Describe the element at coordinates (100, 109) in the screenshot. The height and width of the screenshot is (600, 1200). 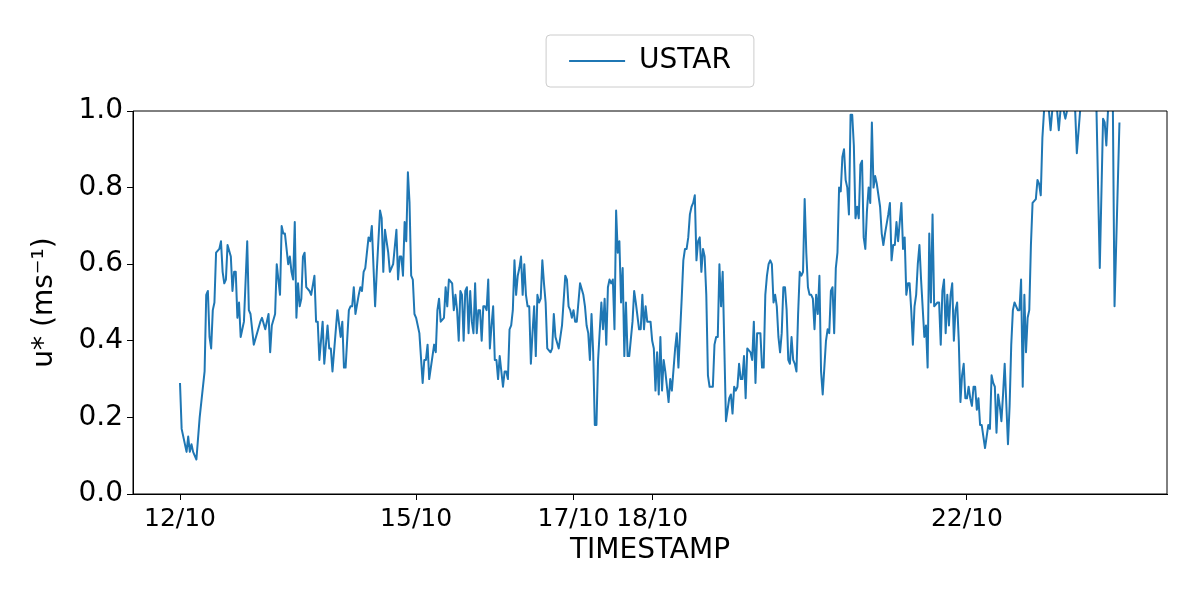
I see `y-tick-label: 1.0` at that location.